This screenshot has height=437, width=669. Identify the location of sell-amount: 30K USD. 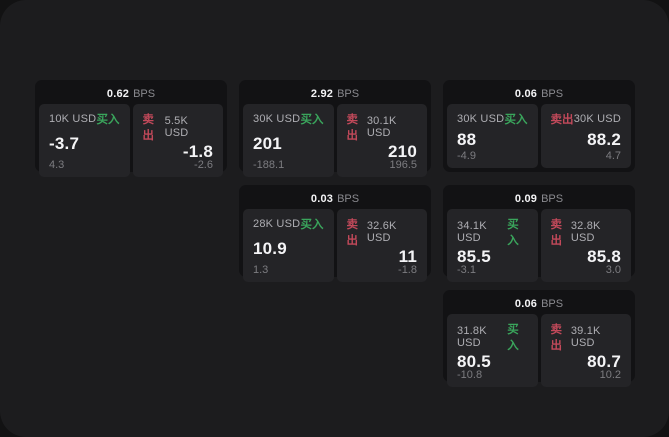
(597, 119).